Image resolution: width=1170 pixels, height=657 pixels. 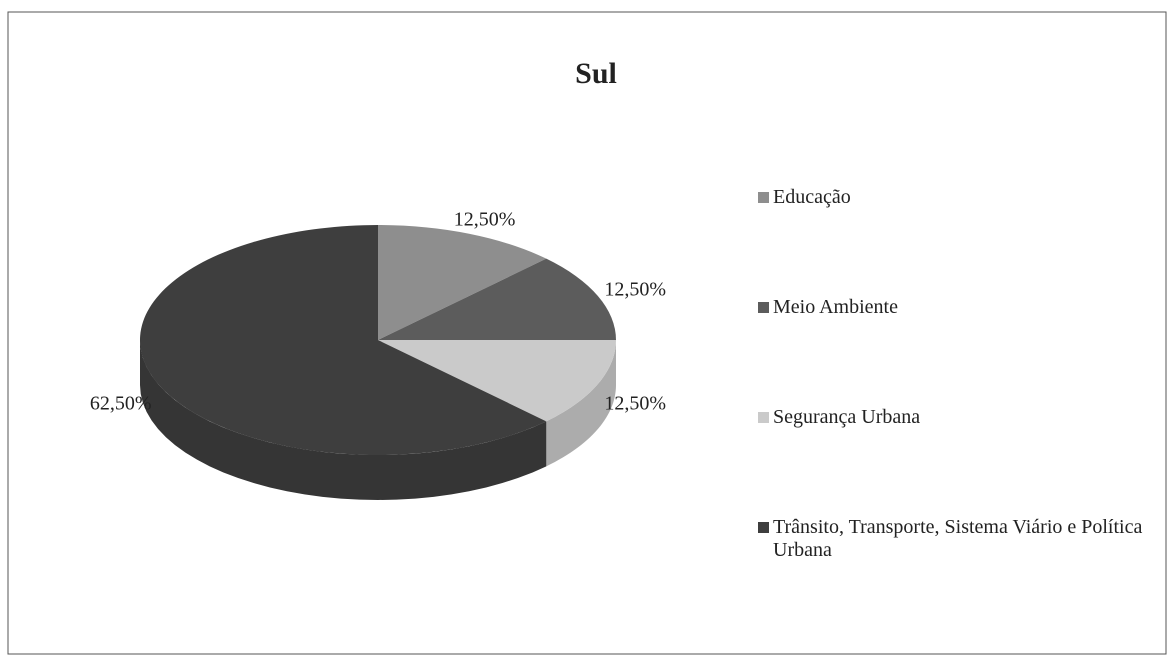 What do you see at coordinates (596, 73) in the screenshot?
I see `chart-title: Sul` at bounding box center [596, 73].